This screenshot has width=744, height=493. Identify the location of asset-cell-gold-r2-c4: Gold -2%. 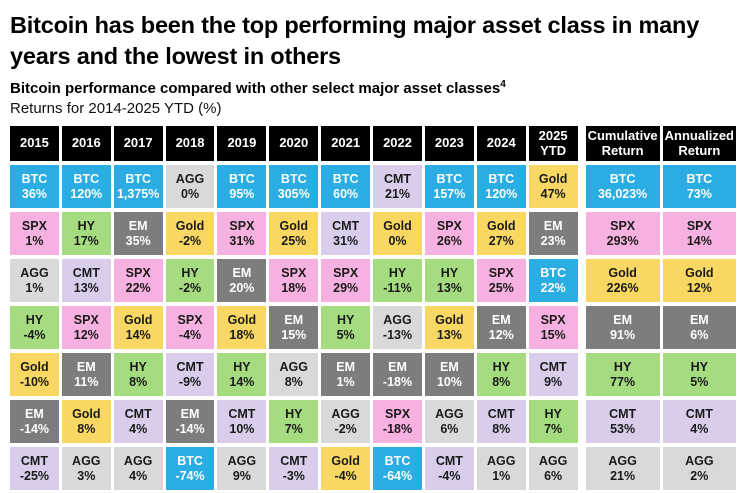
(190, 234).